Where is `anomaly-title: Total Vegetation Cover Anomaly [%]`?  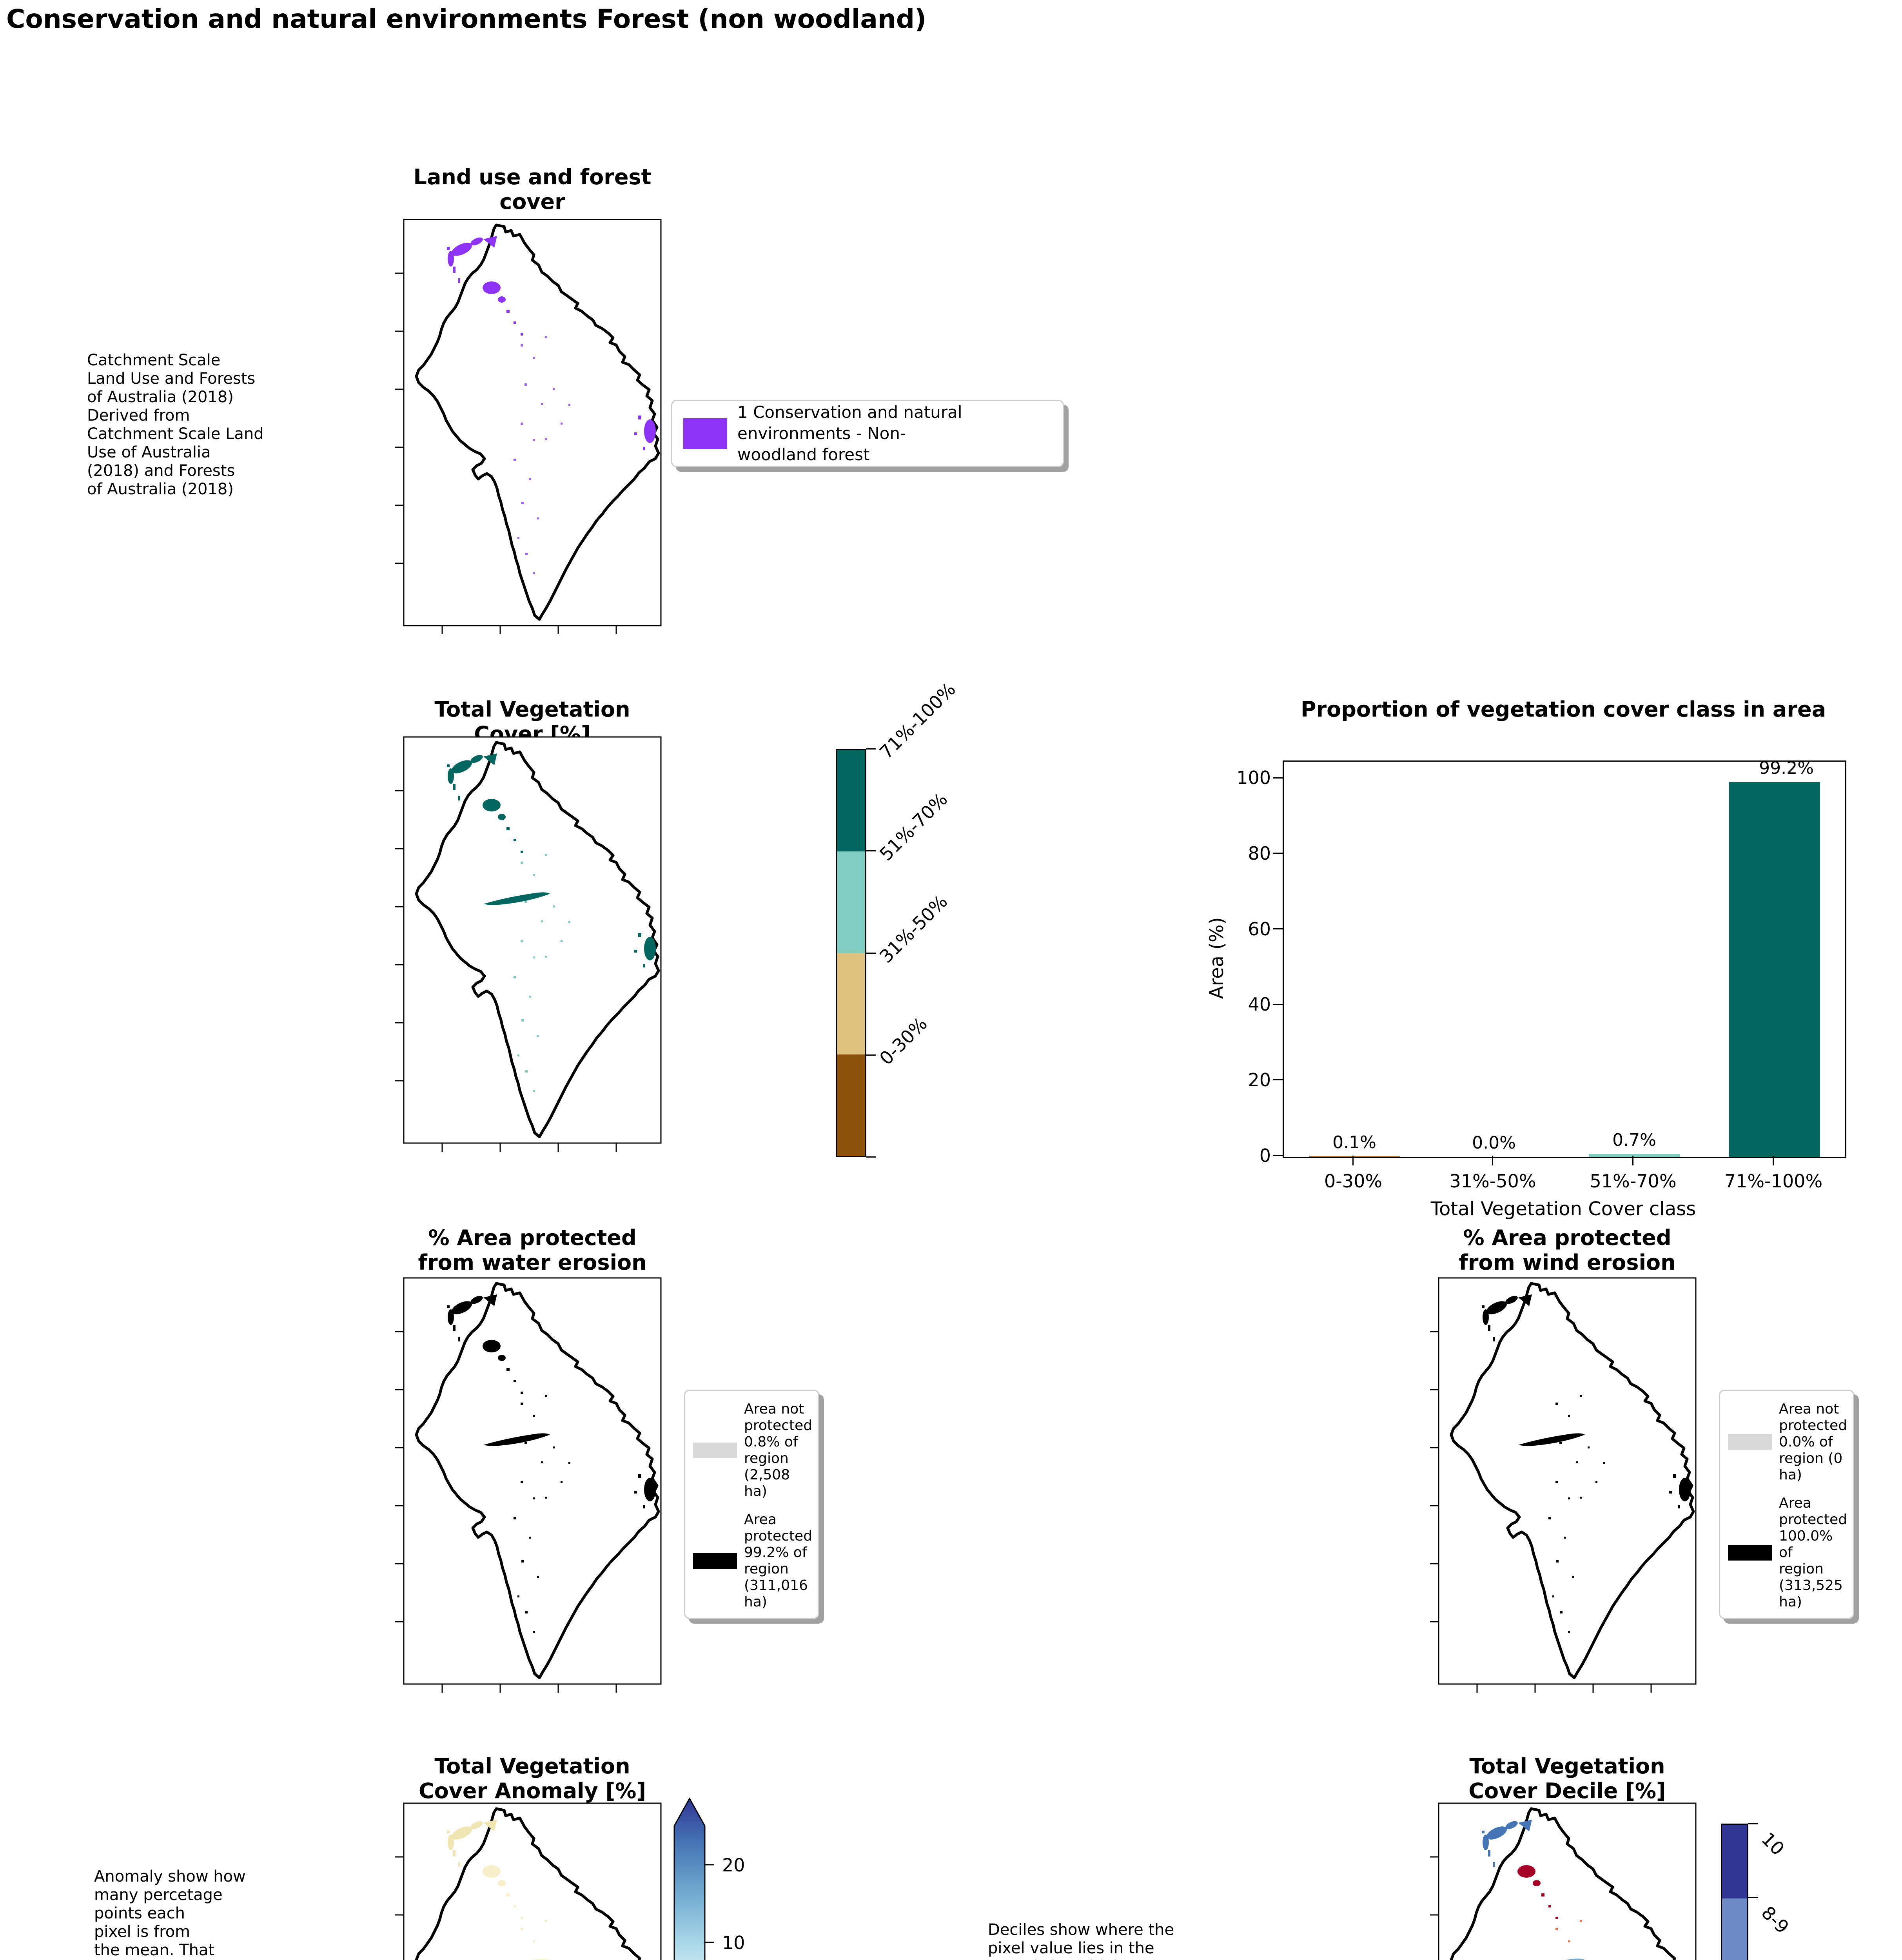
anomaly-title: Total Vegetation Cover Anomaly [%] is located at coordinates (532, 1778).